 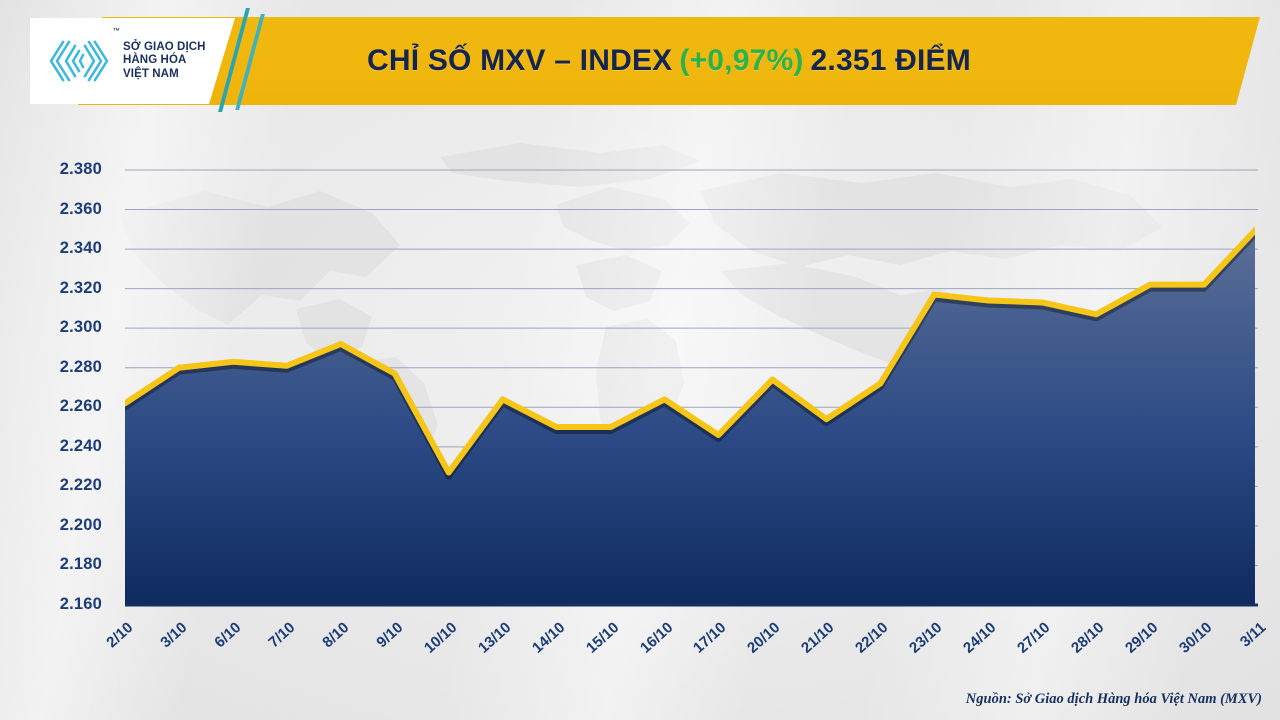 I want to click on logo-line-3: VIỆT NAM, so click(x=151, y=73).